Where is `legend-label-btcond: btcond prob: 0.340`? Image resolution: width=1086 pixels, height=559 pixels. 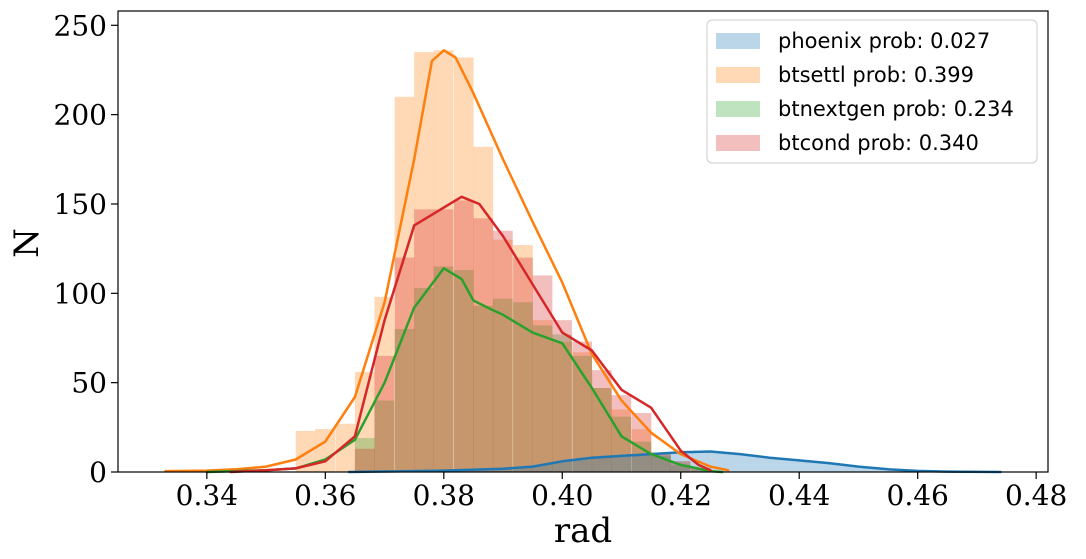
legend-label-btcond: btcond prob: 0.340 is located at coordinates (878, 143).